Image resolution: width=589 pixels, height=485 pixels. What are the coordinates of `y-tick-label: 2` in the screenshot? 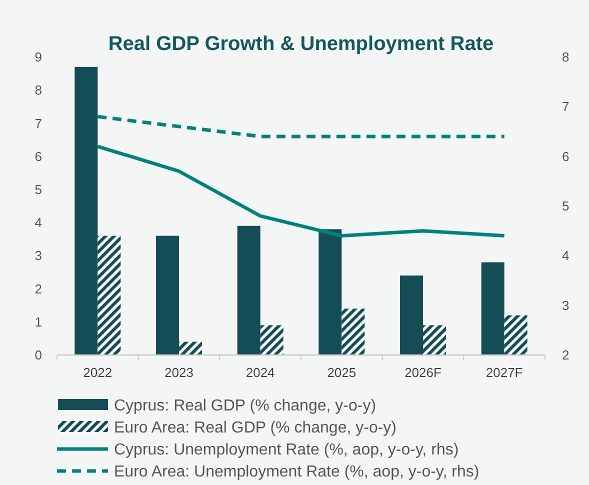 It's located at (38, 288).